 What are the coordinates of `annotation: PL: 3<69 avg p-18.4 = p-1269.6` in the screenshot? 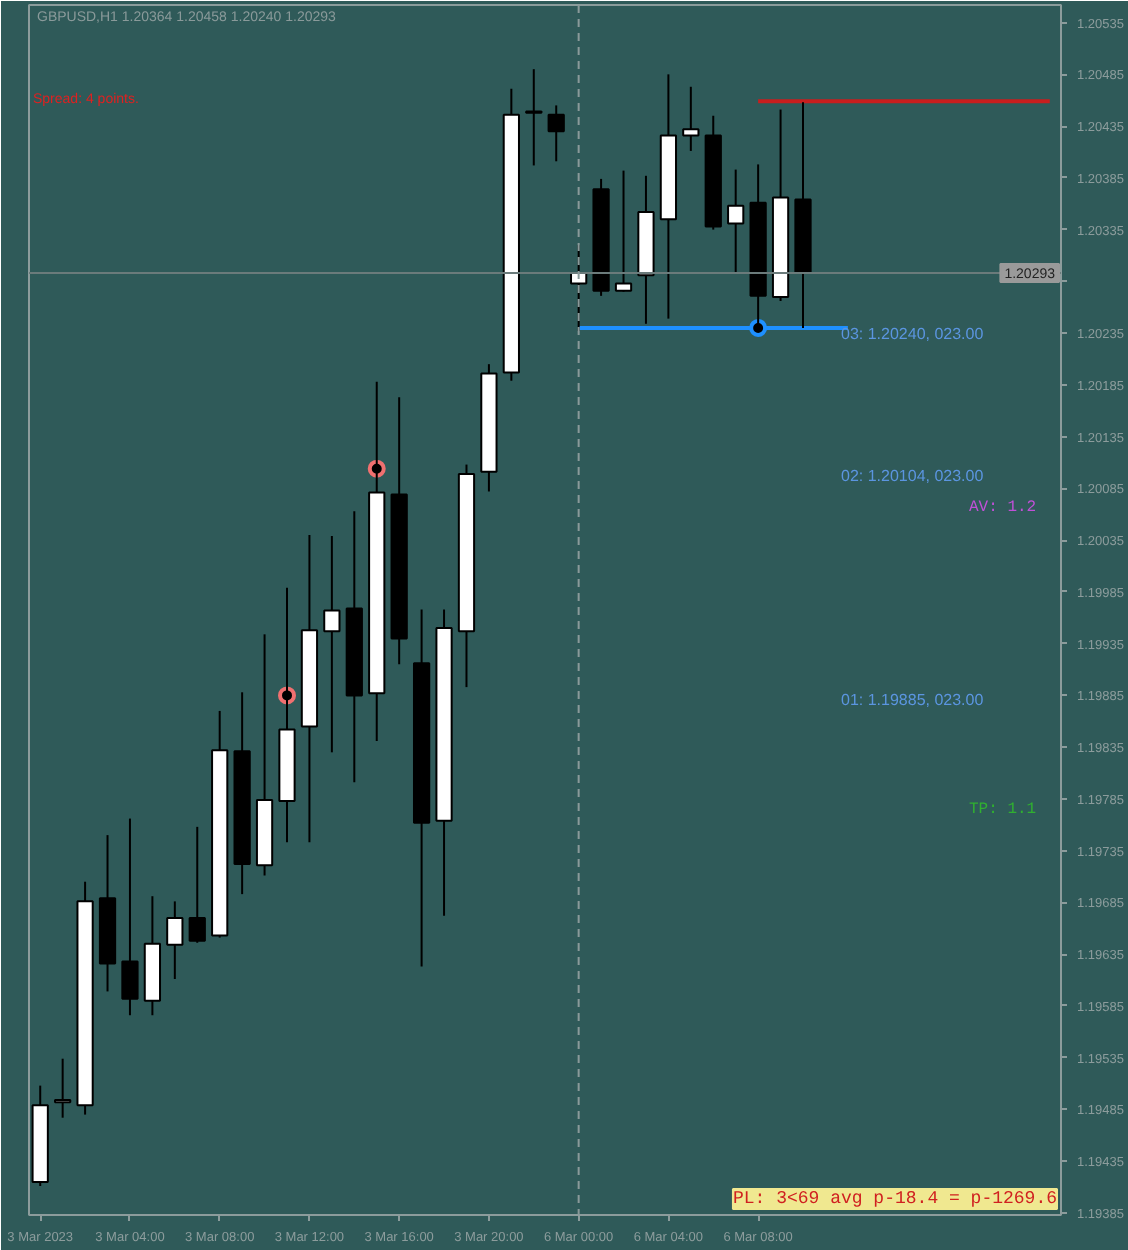 It's located at (895, 1199).